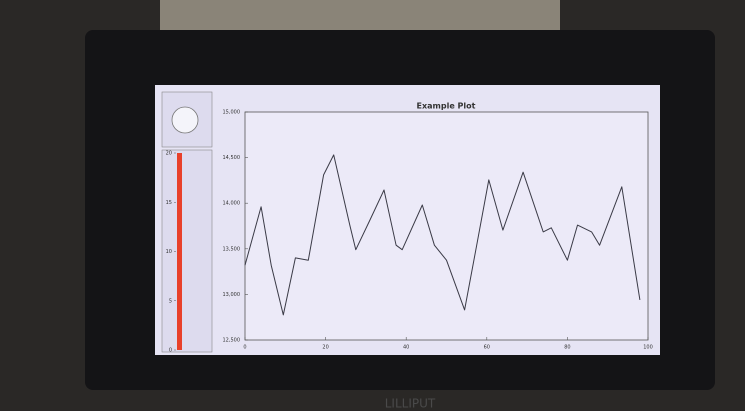 The height and width of the screenshot is (411, 745). Describe the element at coordinates (244, 348) in the screenshot. I see `x-tick-label: 0` at that location.